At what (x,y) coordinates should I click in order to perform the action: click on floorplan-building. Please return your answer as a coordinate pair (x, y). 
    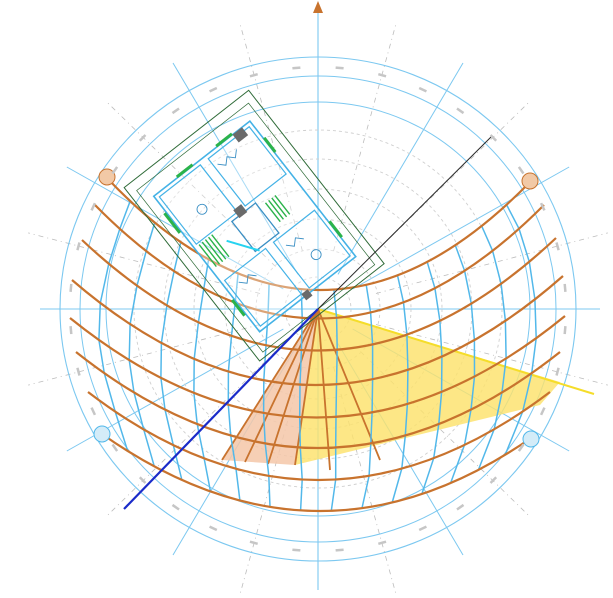
    Looking at the image, I should click on (254, 226).